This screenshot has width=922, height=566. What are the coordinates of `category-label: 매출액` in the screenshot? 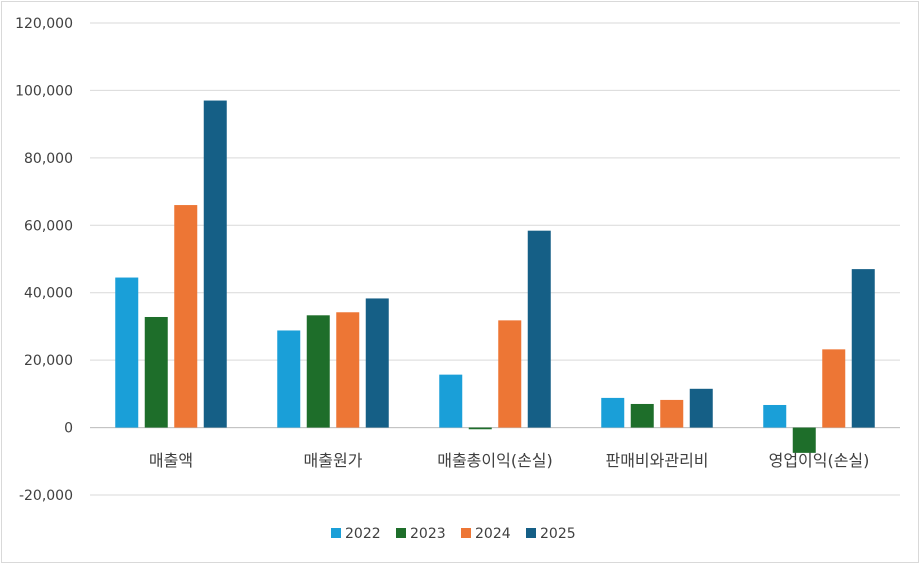 It's located at (171, 460).